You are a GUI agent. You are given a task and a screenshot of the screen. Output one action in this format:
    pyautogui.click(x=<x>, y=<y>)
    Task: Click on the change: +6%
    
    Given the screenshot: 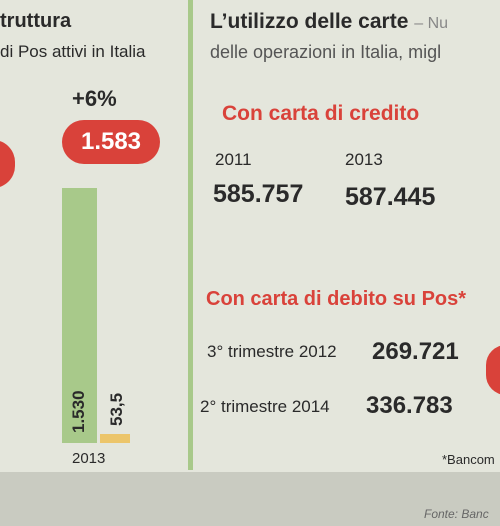 What is the action you would take?
    pyautogui.click(x=94, y=98)
    